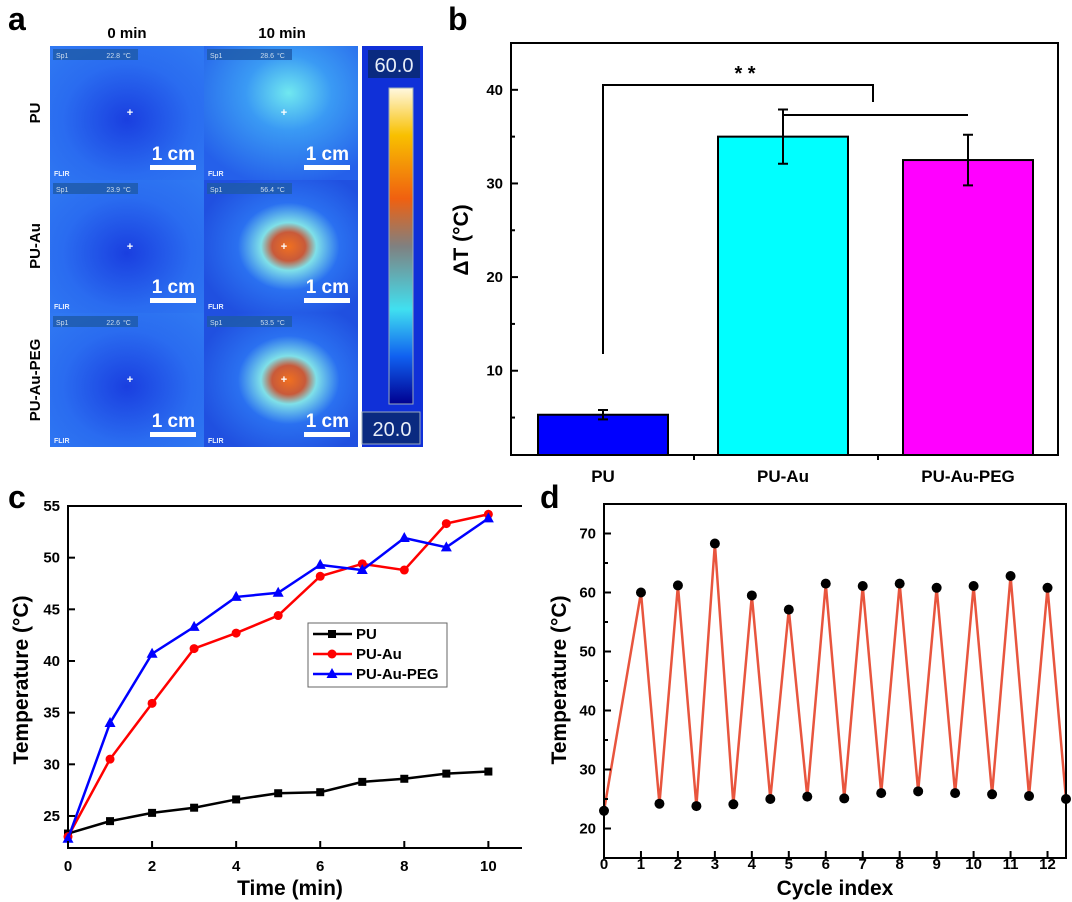 The image size is (1072, 902). What do you see at coordinates (17, 497) in the screenshot?
I see `panel-label-c: c` at bounding box center [17, 497].